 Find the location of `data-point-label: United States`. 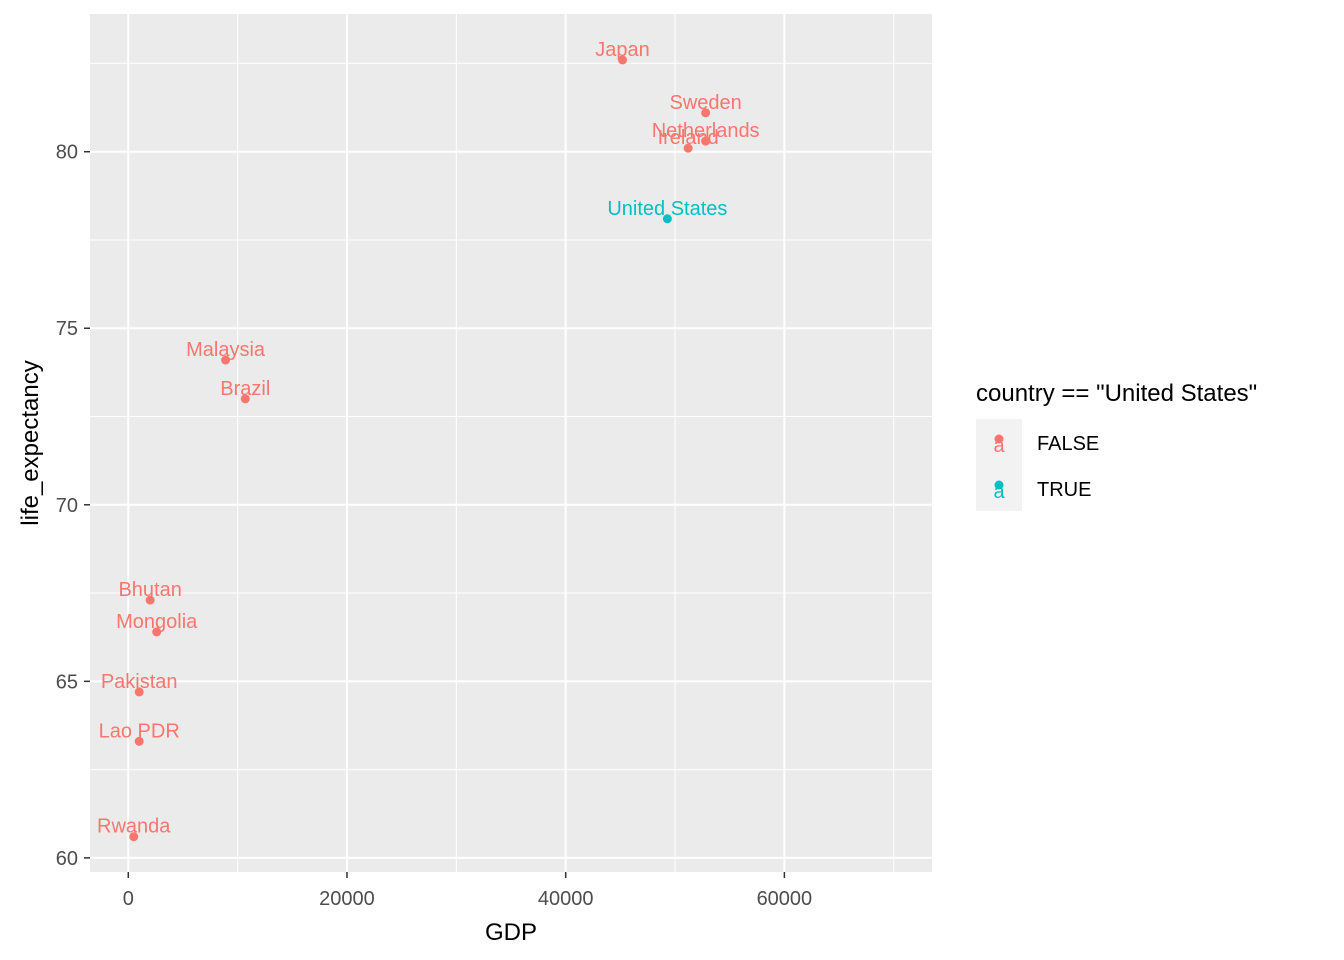

data-point-label: United States is located at coordinates (667, 209).